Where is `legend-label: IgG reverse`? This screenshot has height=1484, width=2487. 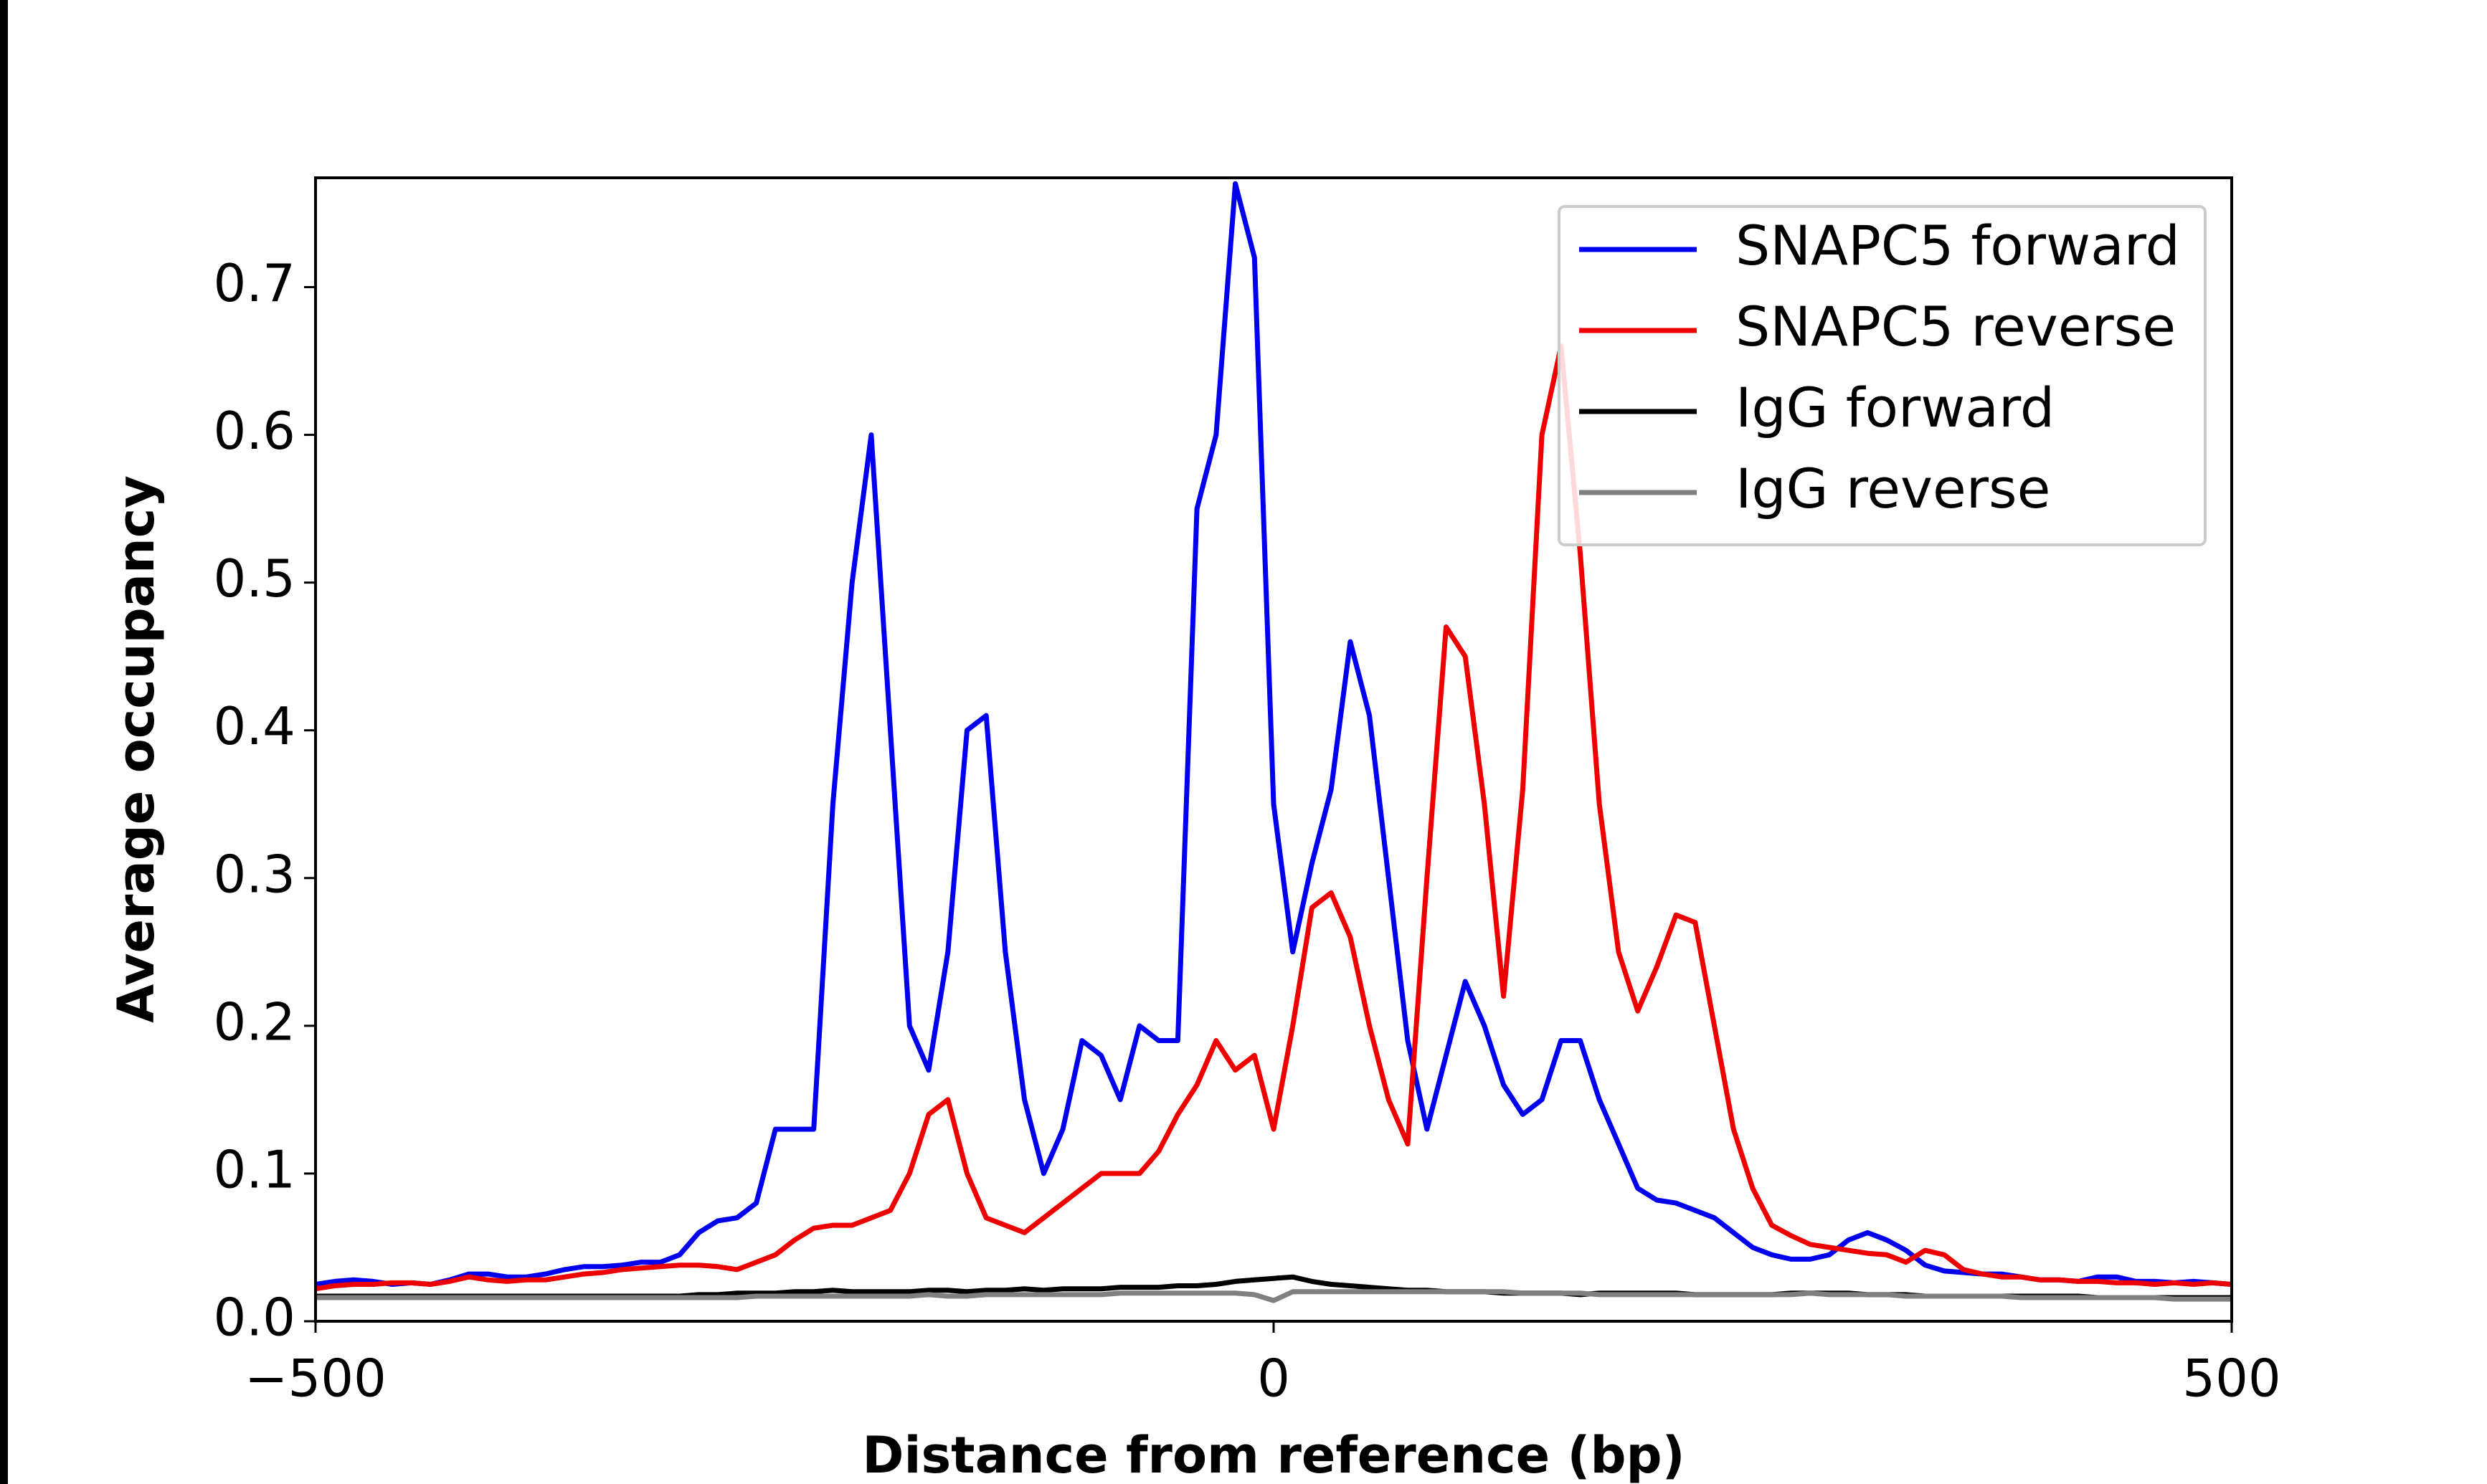
legend-label: IgG reverse is located at coordinates (1893, 488).